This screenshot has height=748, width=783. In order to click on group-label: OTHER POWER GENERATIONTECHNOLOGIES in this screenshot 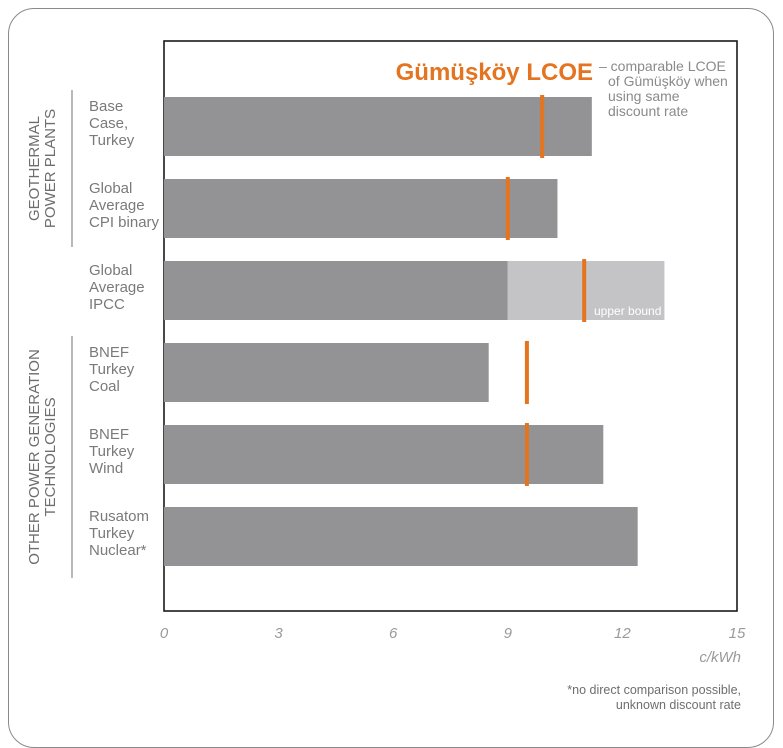, I will do `click(42, 457)`.